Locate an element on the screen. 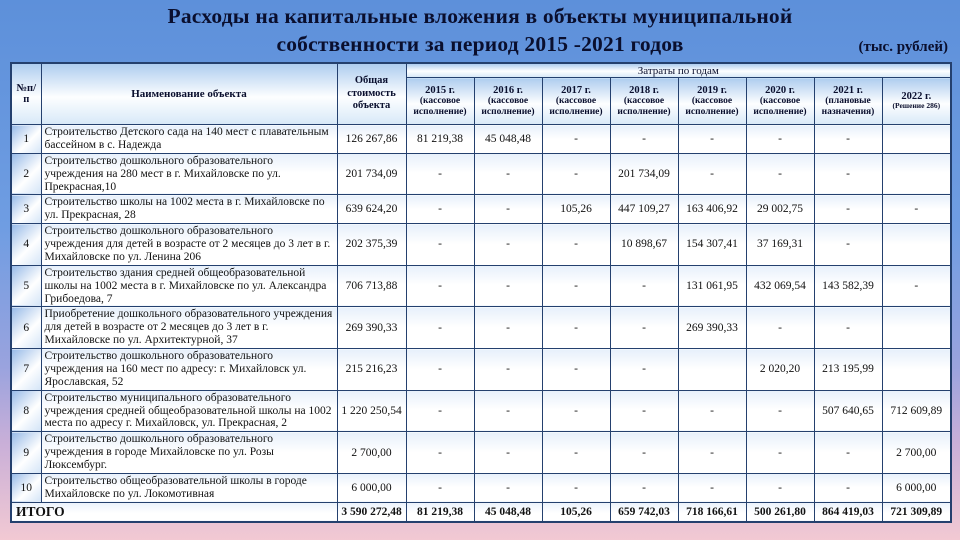 The image size is (960, 540). year-value: 143 582,39 is located at coordinates (848, 286).